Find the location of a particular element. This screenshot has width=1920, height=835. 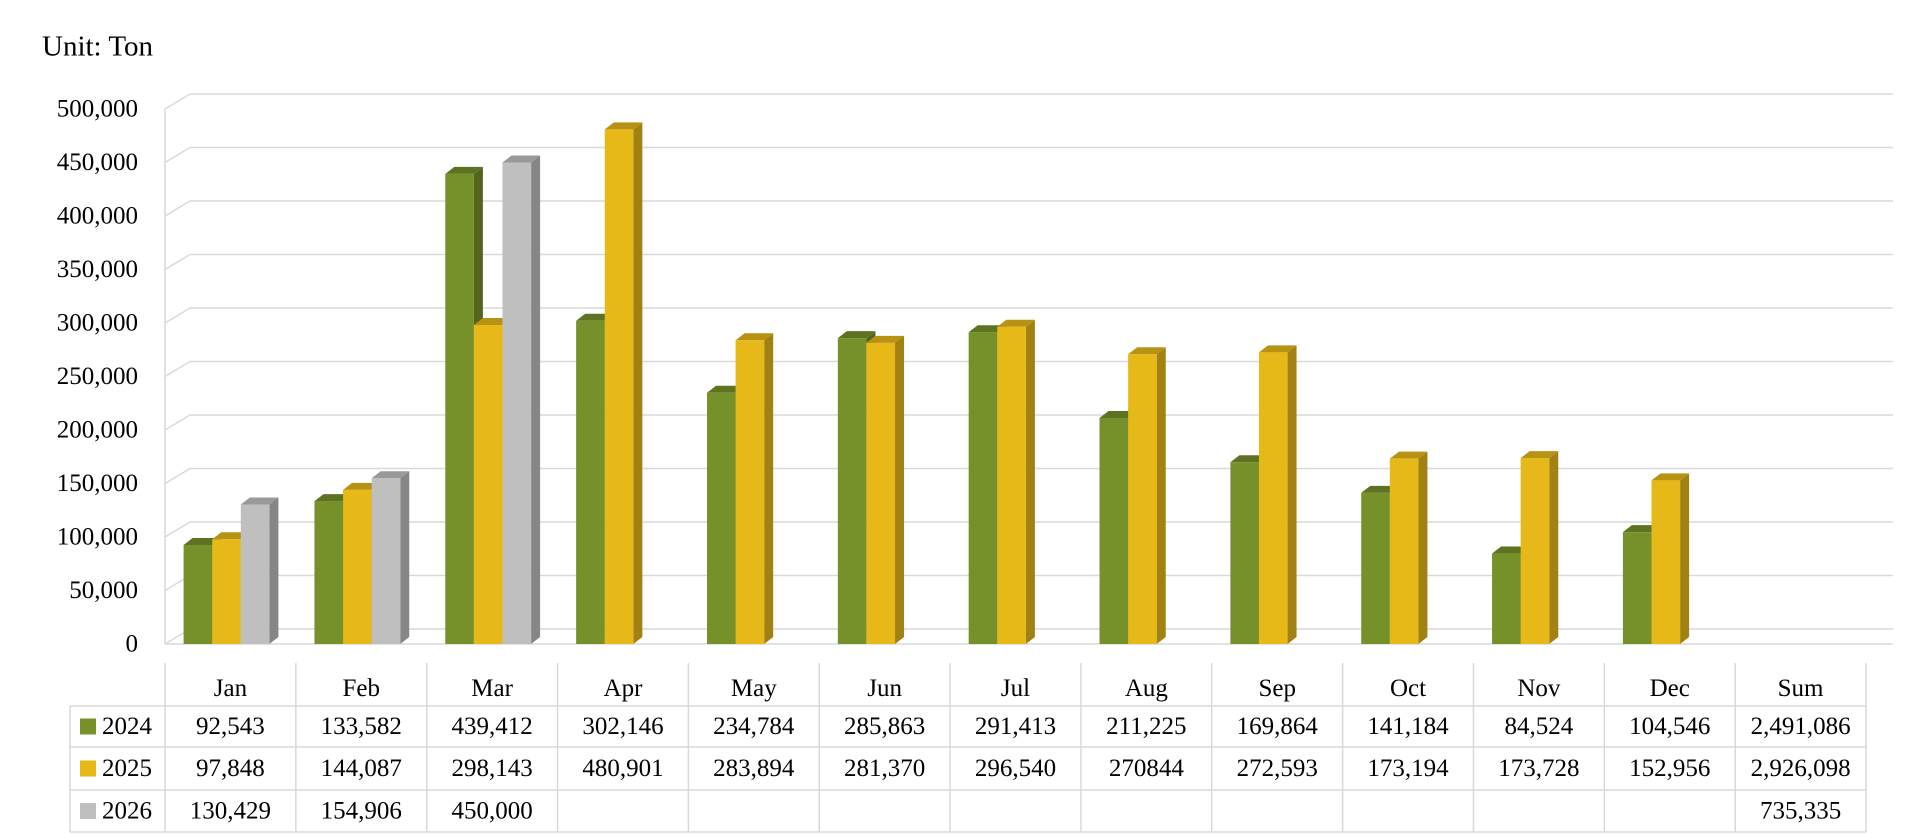

y-tick-label: 0 is located at coordinates (132, 644).